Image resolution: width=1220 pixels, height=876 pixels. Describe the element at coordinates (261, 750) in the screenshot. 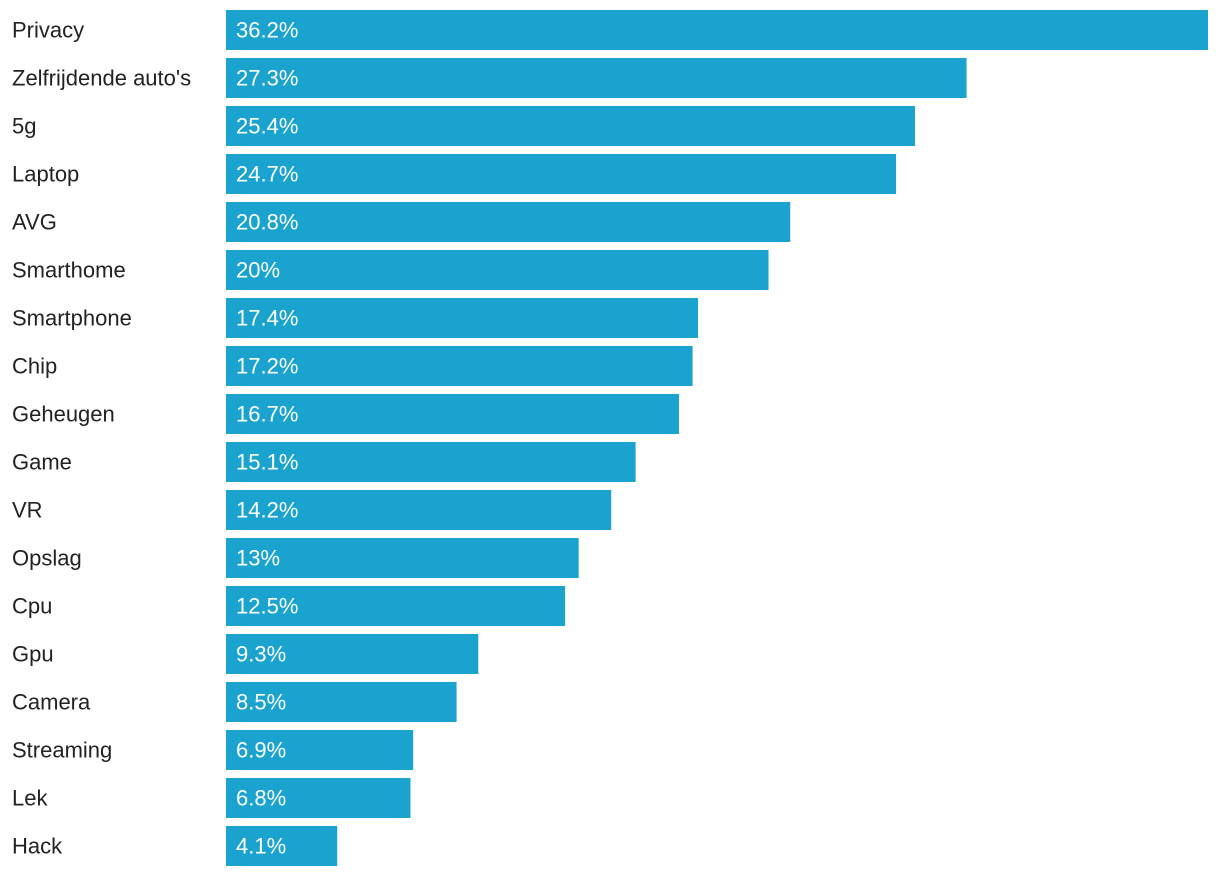

I see `bar-value-label: 6.9%` at that location.